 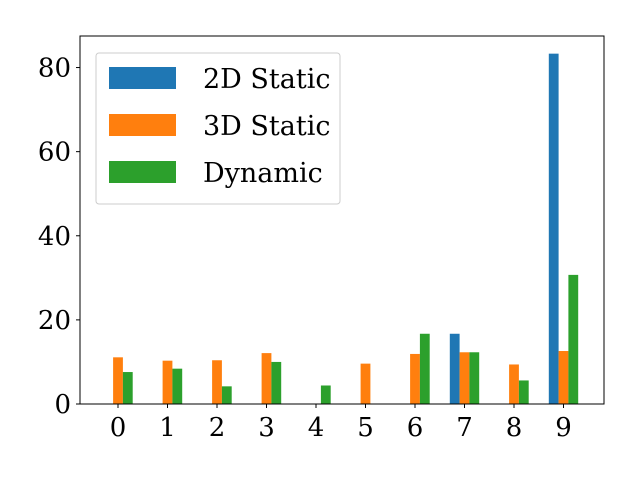 What do you see at coordinates (217, 428) in the screenshot?
I see `x-tick-label: 2` at bounding box center [217, 428].